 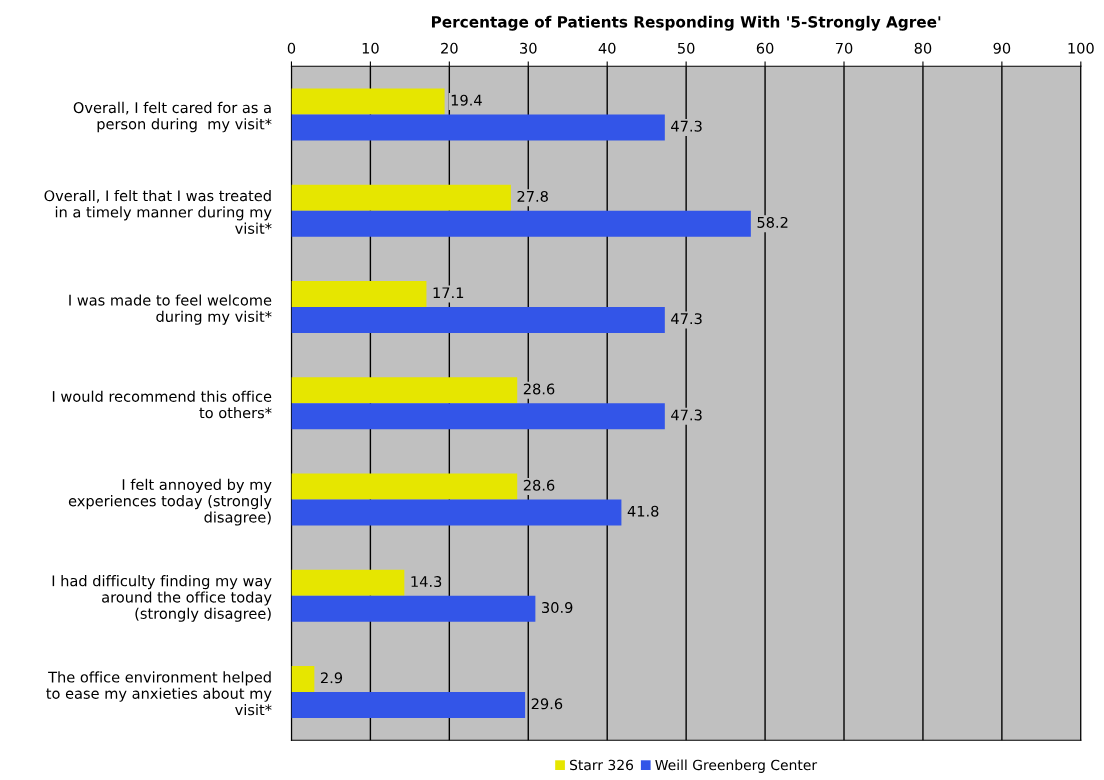 What do you see at coordinates (1081, 48) in the screenshot?
I see `x-tick-label: 100` at bounding box center [1081, 48].